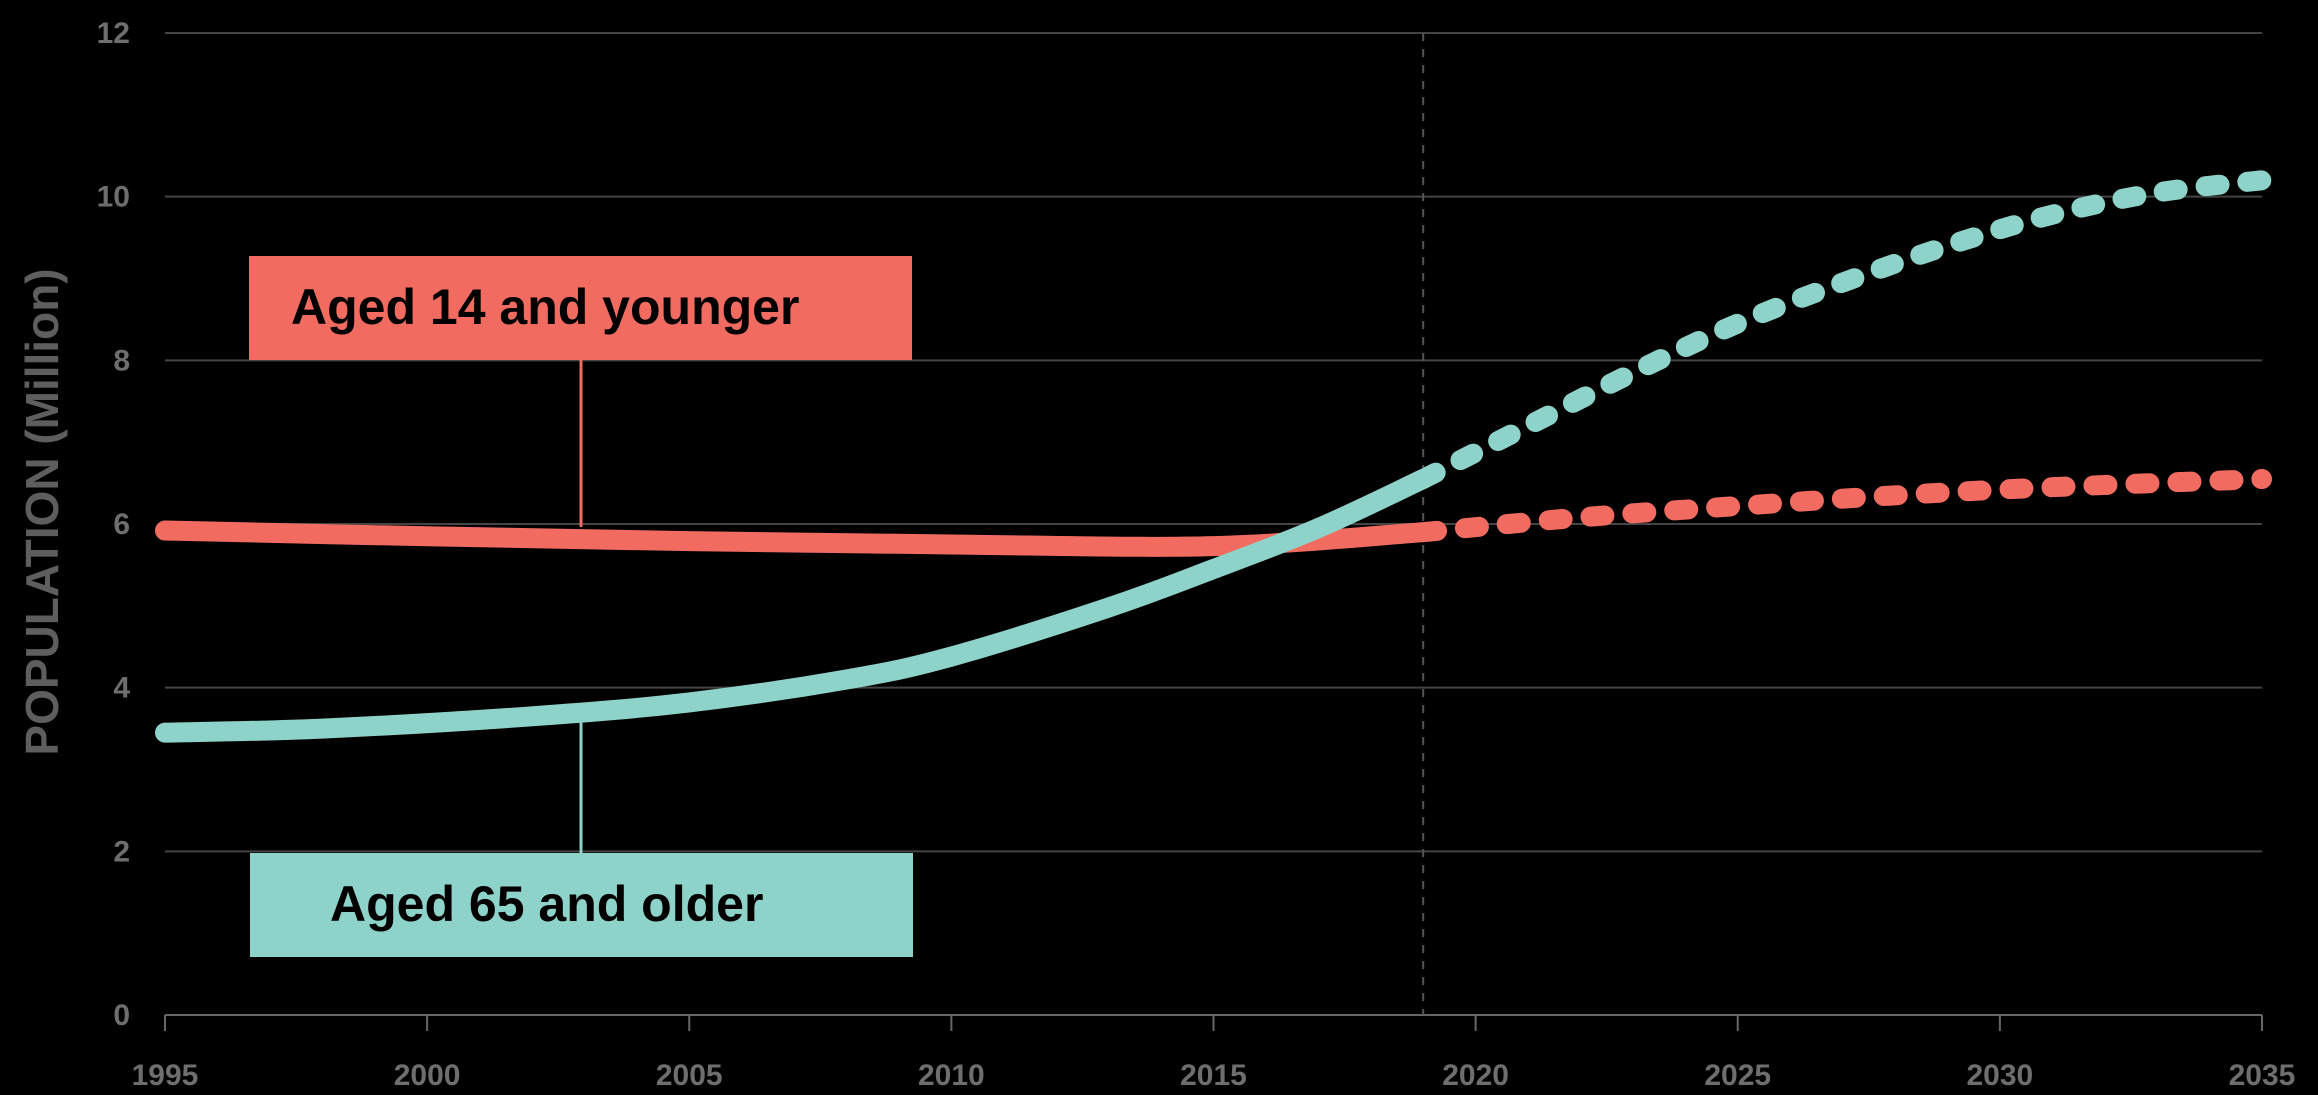  I want to click on series-line-aged-14-and-younger-actual, so click(794, 538).